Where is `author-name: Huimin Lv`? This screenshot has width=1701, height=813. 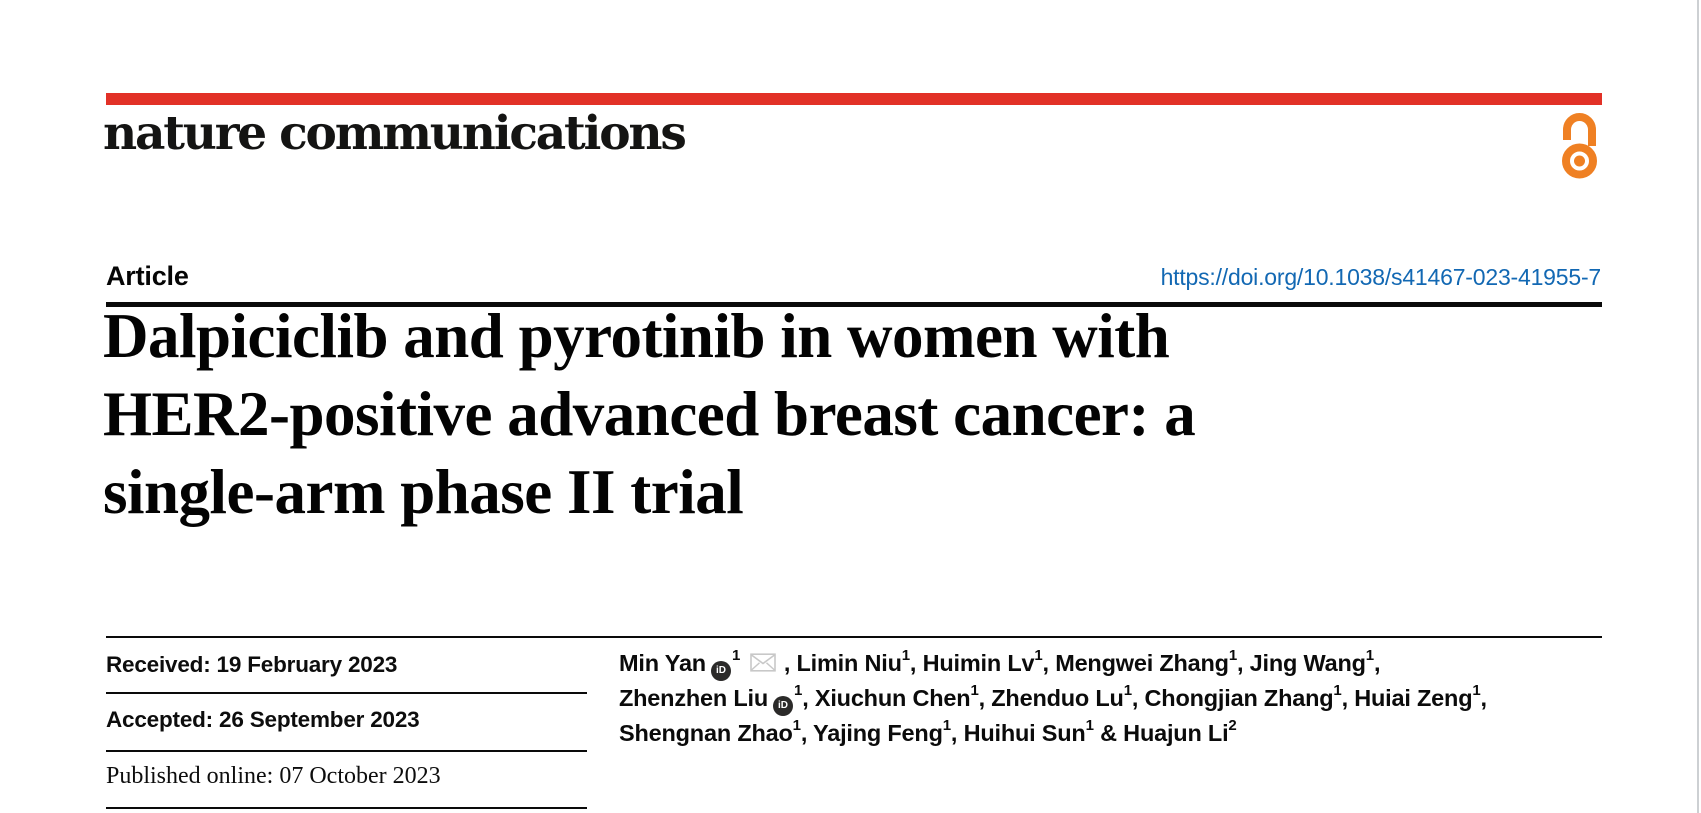 author-name: Huimin Lv is located at coordinates (978, 663).